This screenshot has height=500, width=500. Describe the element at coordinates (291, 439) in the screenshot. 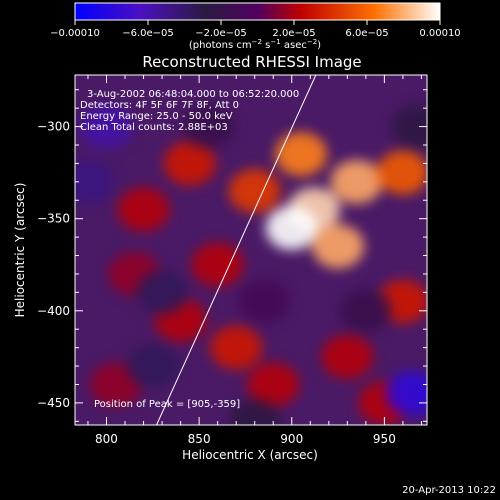

I see `x-tick-label: 900` at that location.